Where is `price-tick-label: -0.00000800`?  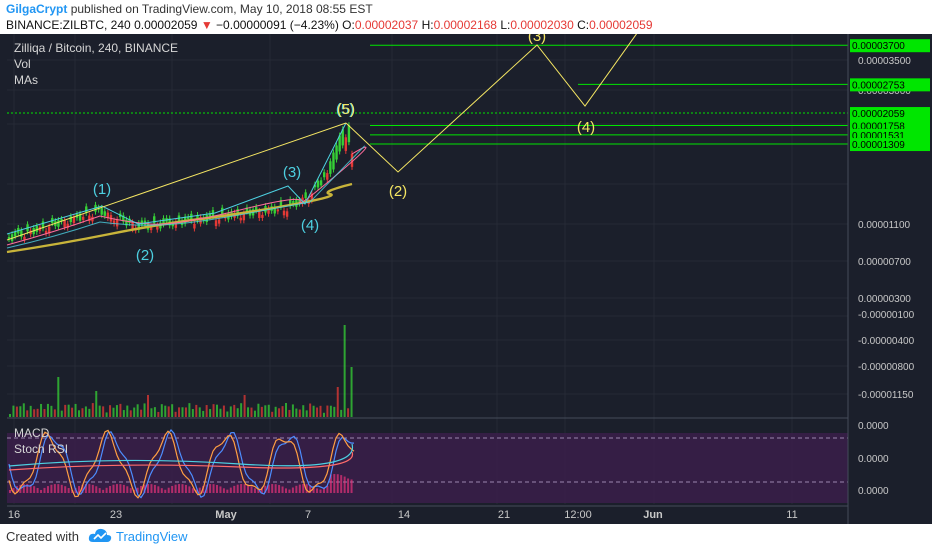
price-tick-label: -0.00000800 is located at coordinates (886, 367).